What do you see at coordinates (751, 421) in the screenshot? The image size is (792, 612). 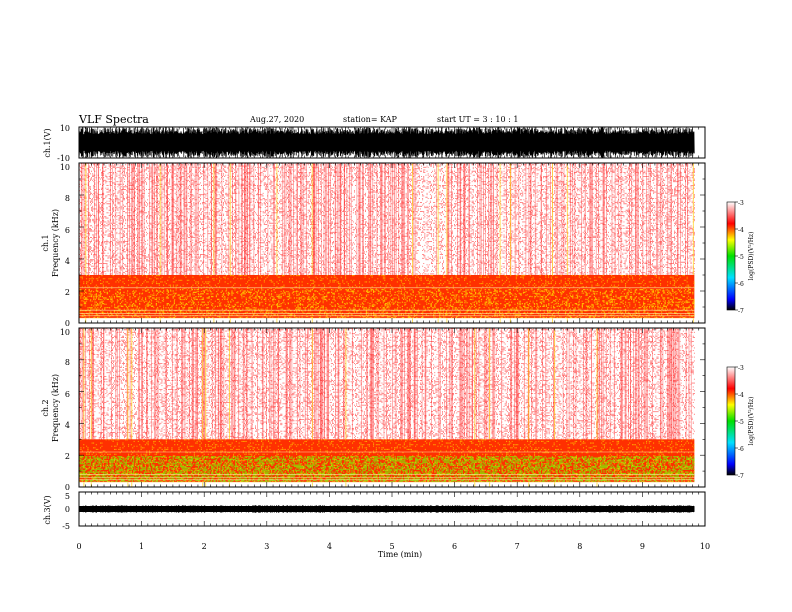 I see `ch2-cb-label: log(PSD)(V²/Hz)` at bounding box center [751, 421].